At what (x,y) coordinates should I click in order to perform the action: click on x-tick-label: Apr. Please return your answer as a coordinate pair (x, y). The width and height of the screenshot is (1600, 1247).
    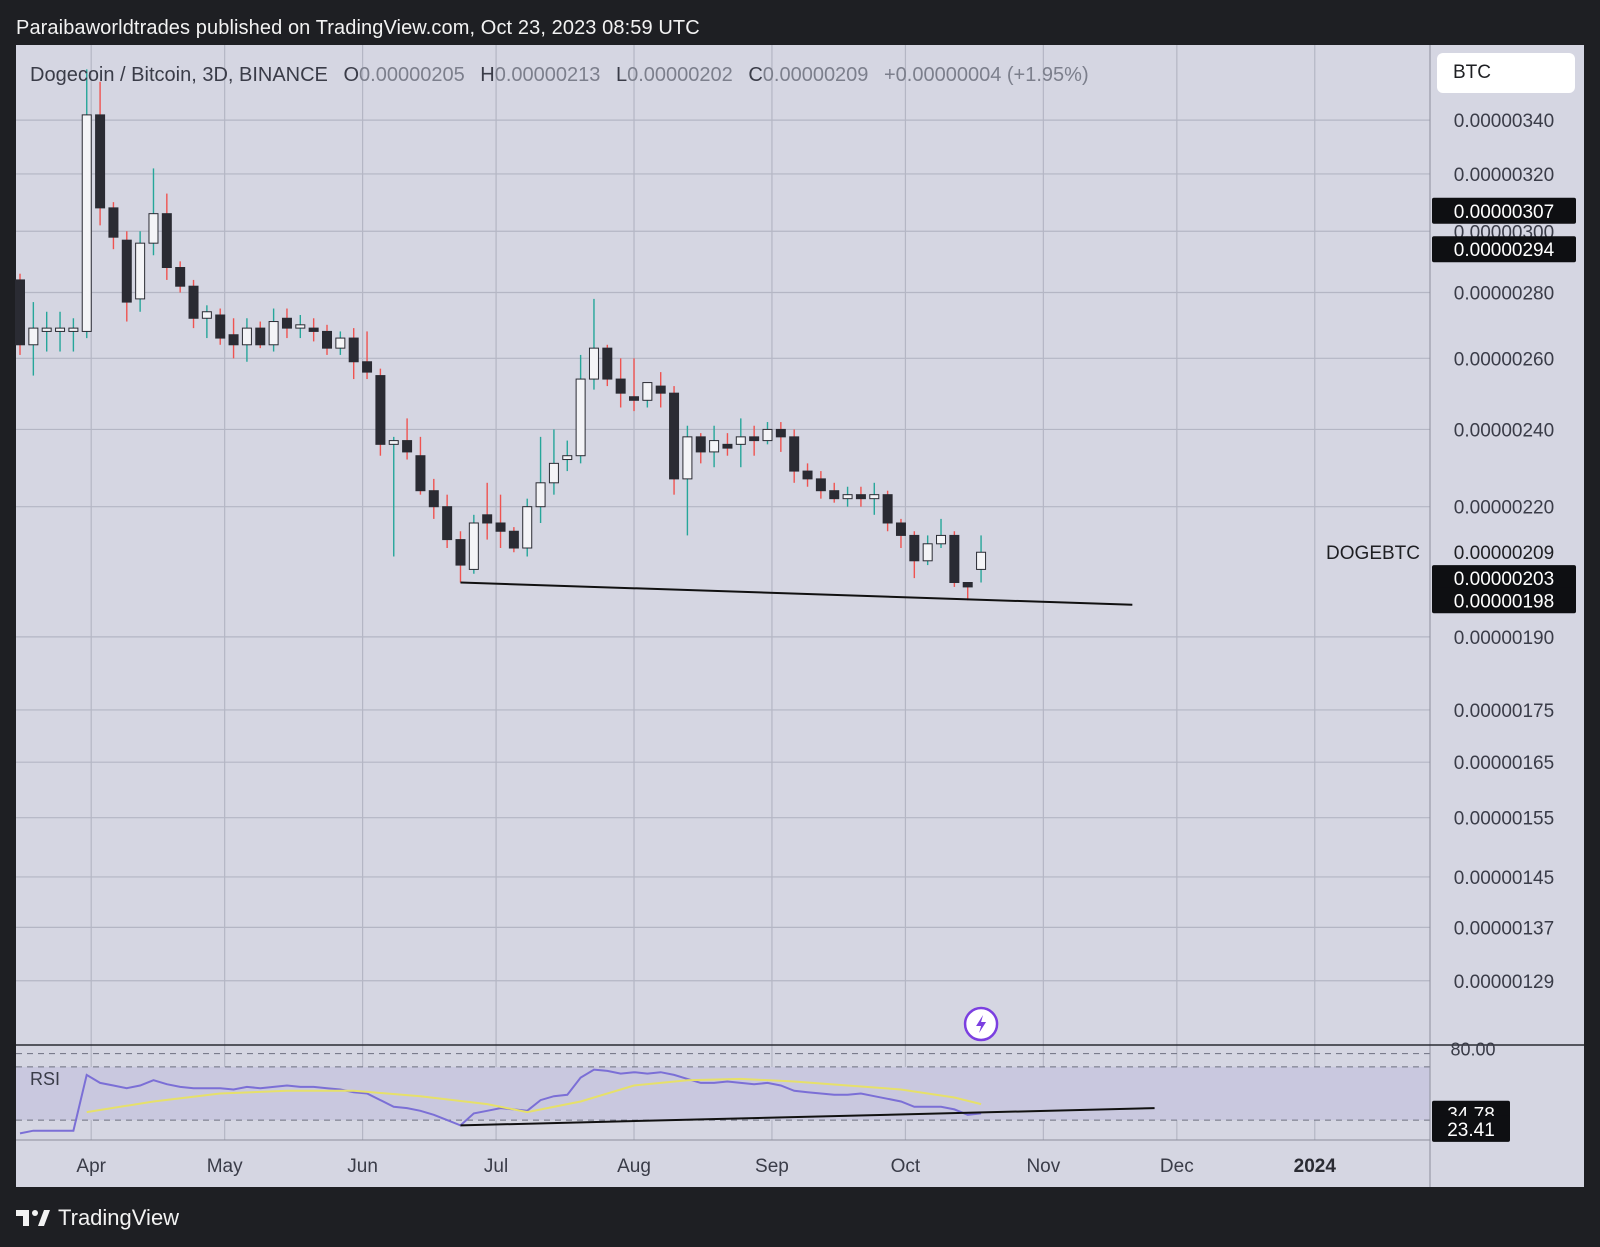
    Looking at the image, I should click on (91, 1166).